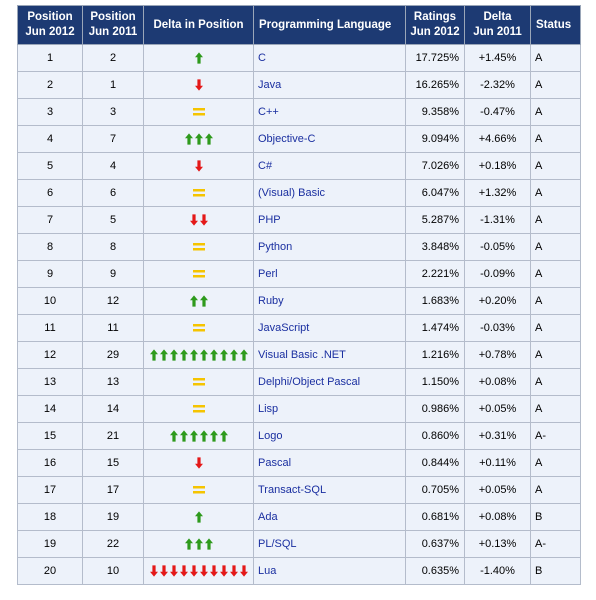 The height and width of the screenshot is (600, 596). What do you see at coordinates (50, 193) in the screenshot?
I see `position-2012: 6` at bounding box center [50, 193].